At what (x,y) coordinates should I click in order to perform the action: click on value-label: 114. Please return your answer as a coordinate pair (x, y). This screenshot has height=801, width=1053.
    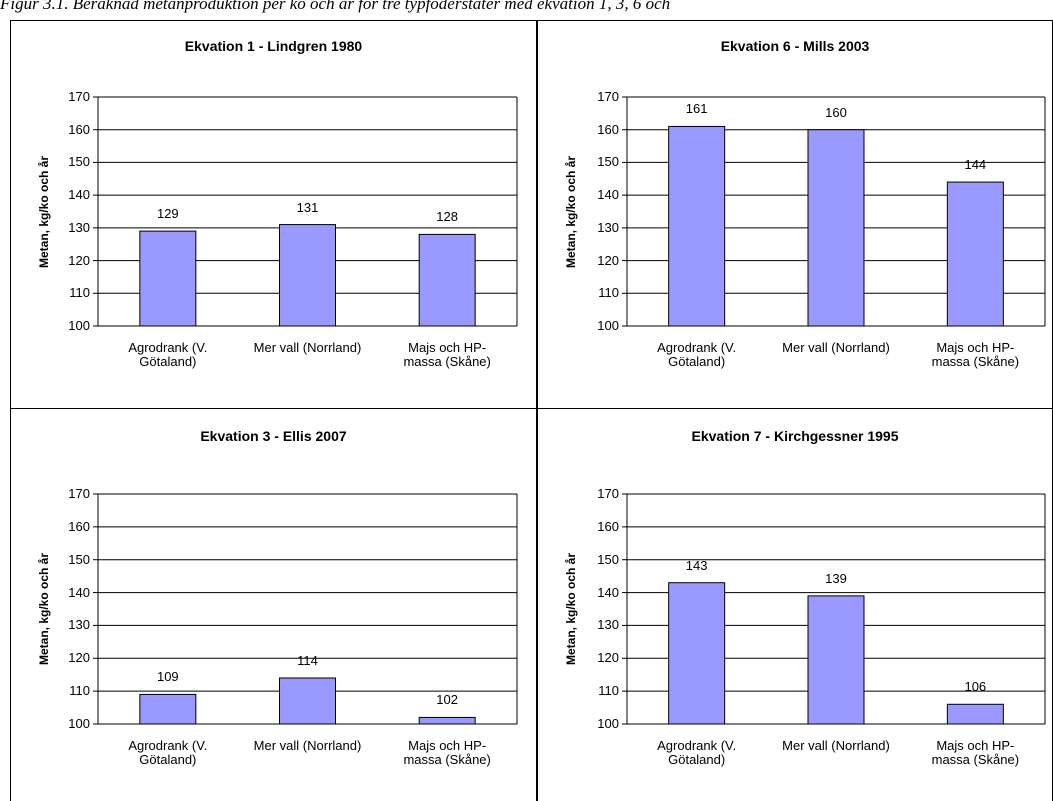
    Looking at the image, I should click on (307, 660).